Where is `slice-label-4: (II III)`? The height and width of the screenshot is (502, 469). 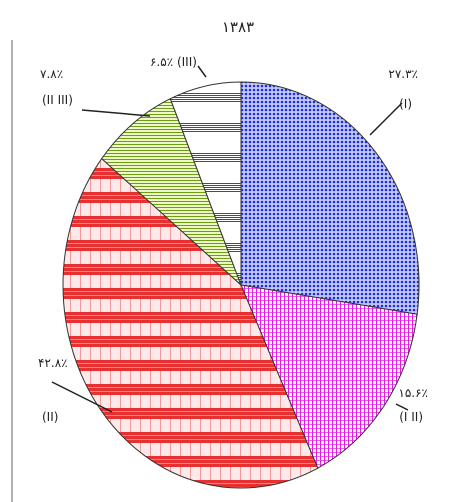 slice-label-4: (II III) is located at coordinates (57, 100).